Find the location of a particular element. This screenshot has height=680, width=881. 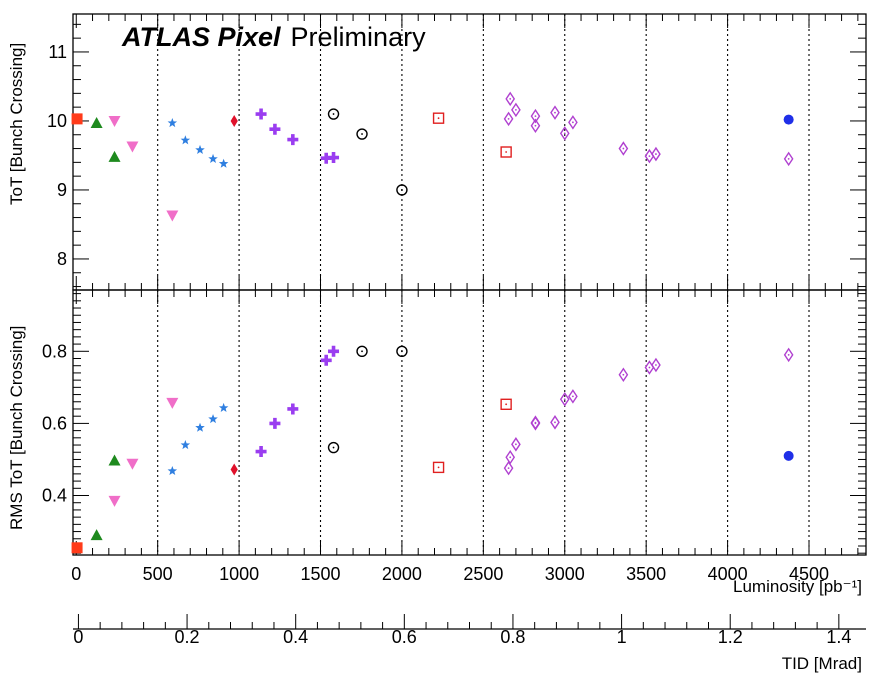

chart-title: ATLAS Pixel Preliminary is located at coordinates (273, 37).